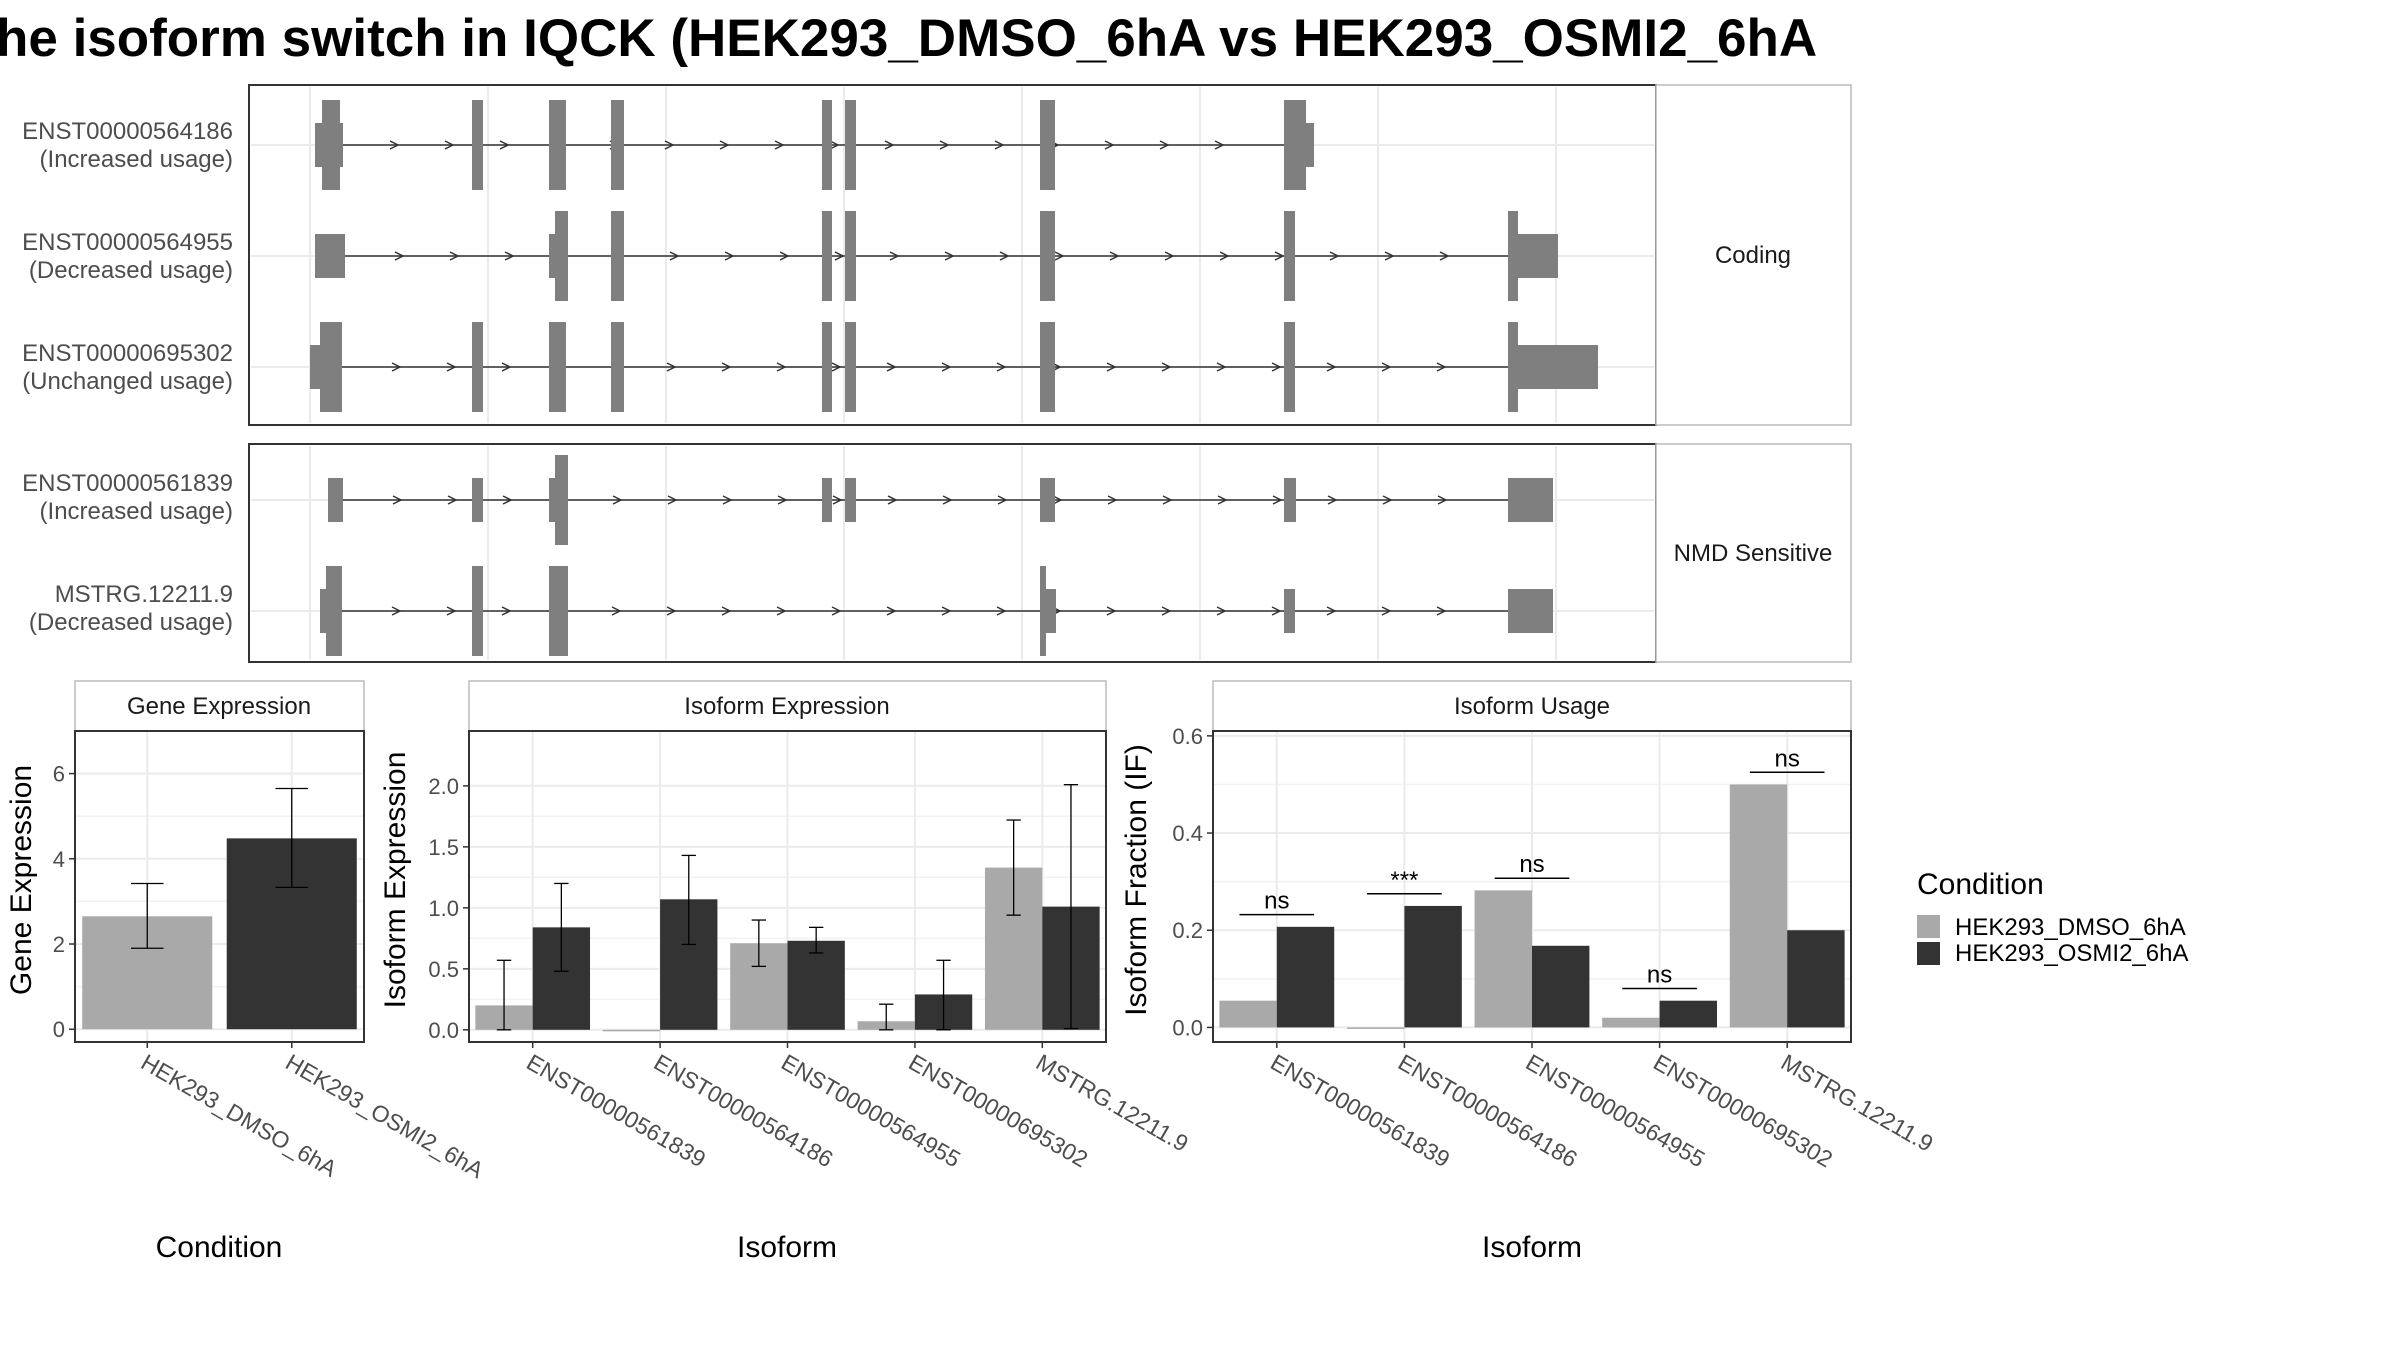  I want to click on isoform-usage-xlabel: Isoform, so click(1532, 1247).